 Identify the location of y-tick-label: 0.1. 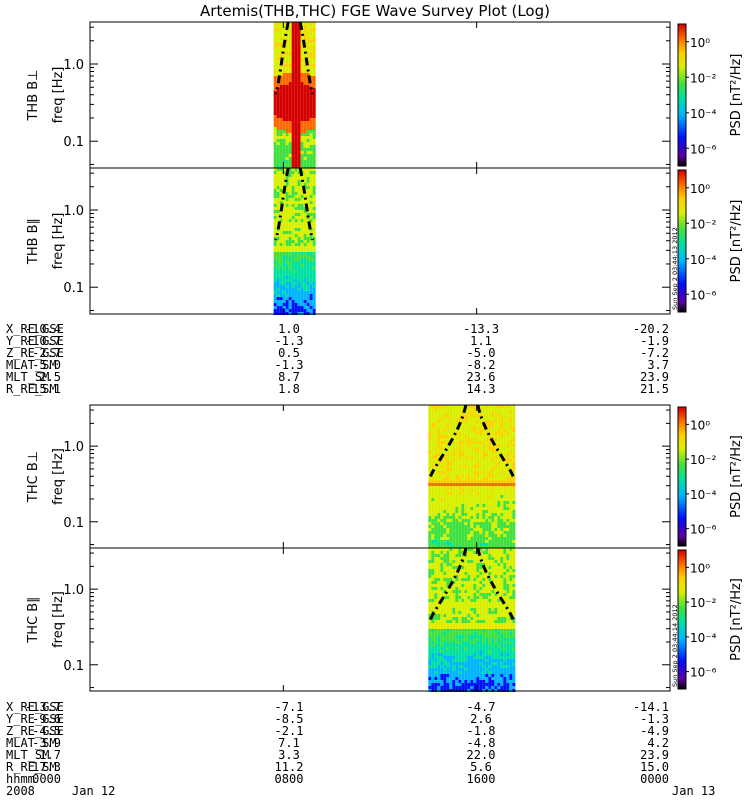
(73, 666).